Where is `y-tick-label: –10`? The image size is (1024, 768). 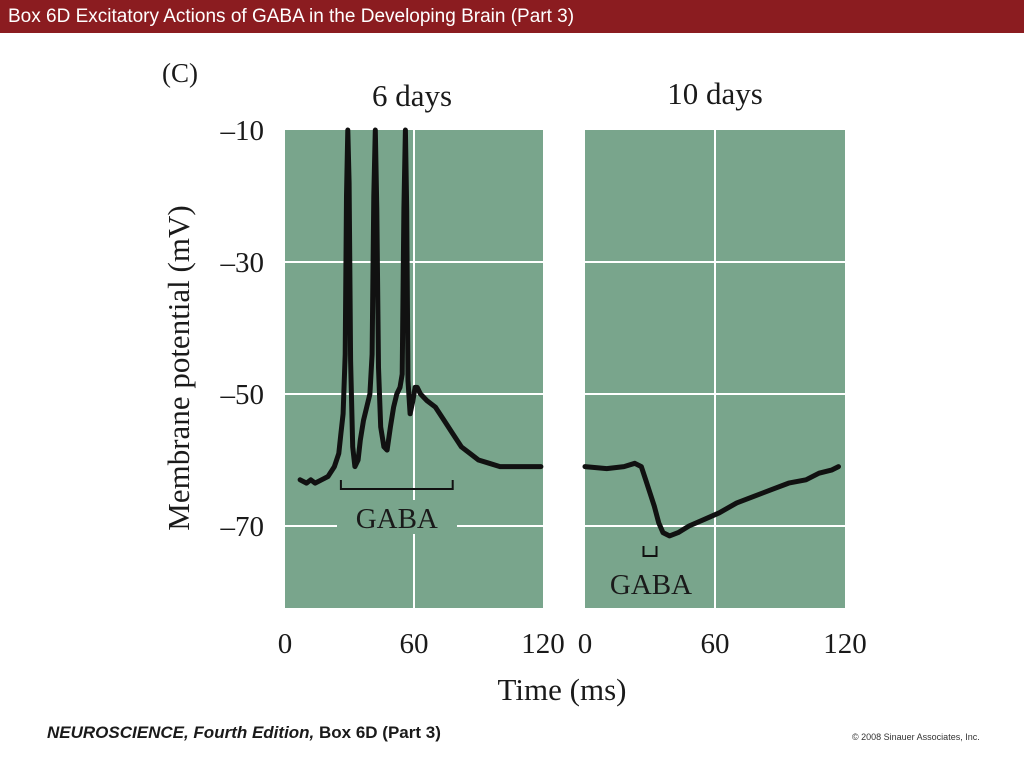
y-tick-label: –10 is located at coordinates (242, 131).